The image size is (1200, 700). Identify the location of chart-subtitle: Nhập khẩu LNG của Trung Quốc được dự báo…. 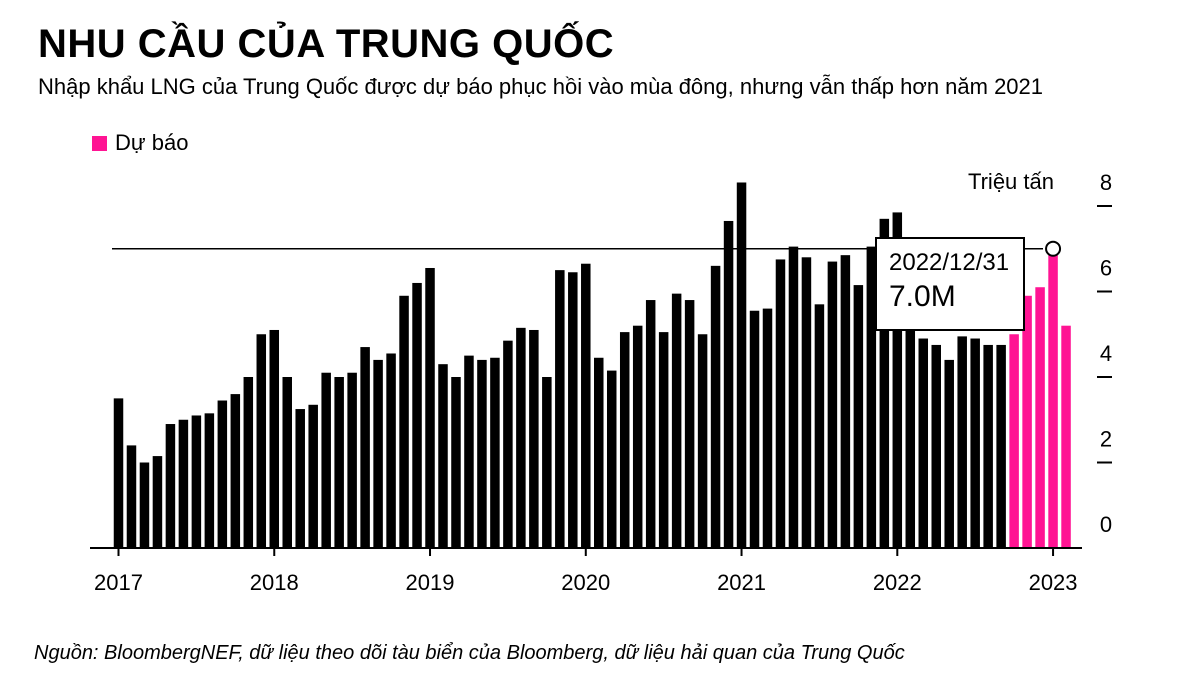
(541, 86).